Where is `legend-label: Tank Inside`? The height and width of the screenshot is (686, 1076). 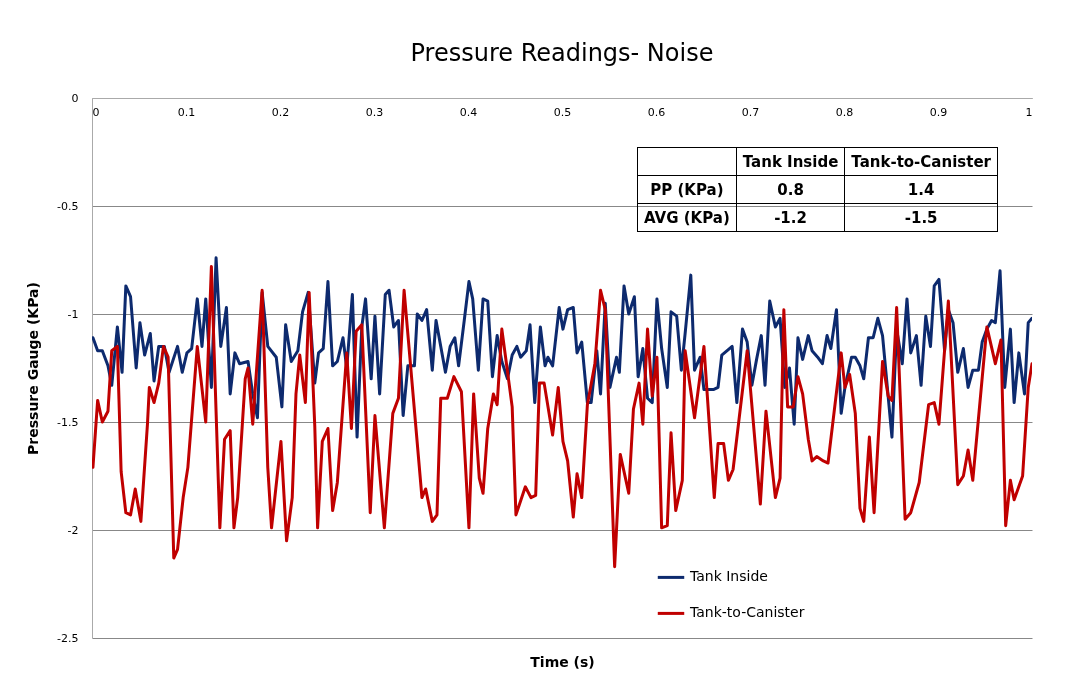 legend-label: Tank Inside is located at coordinates (728, 576).